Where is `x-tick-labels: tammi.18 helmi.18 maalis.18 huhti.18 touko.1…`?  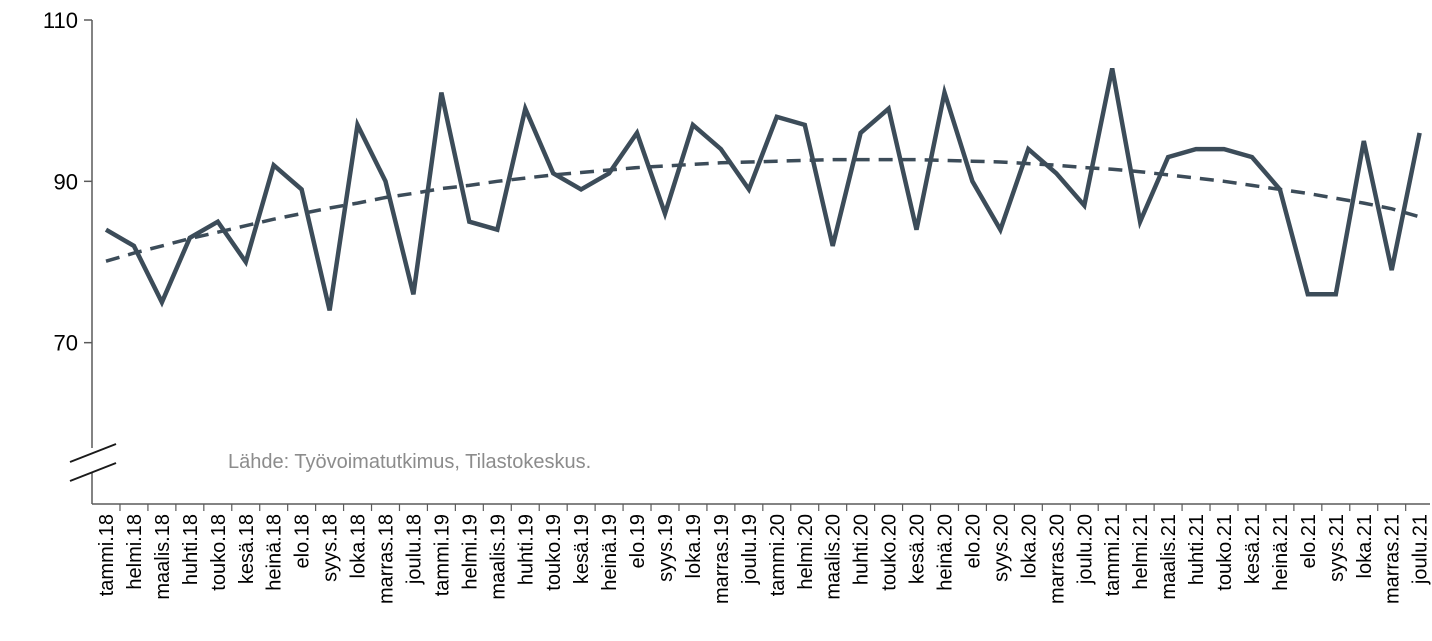 x-tick-labels: tammi.18 helmi.18 maalis.18 huhti.18 touko.1… is located at coordinates (764, 559).